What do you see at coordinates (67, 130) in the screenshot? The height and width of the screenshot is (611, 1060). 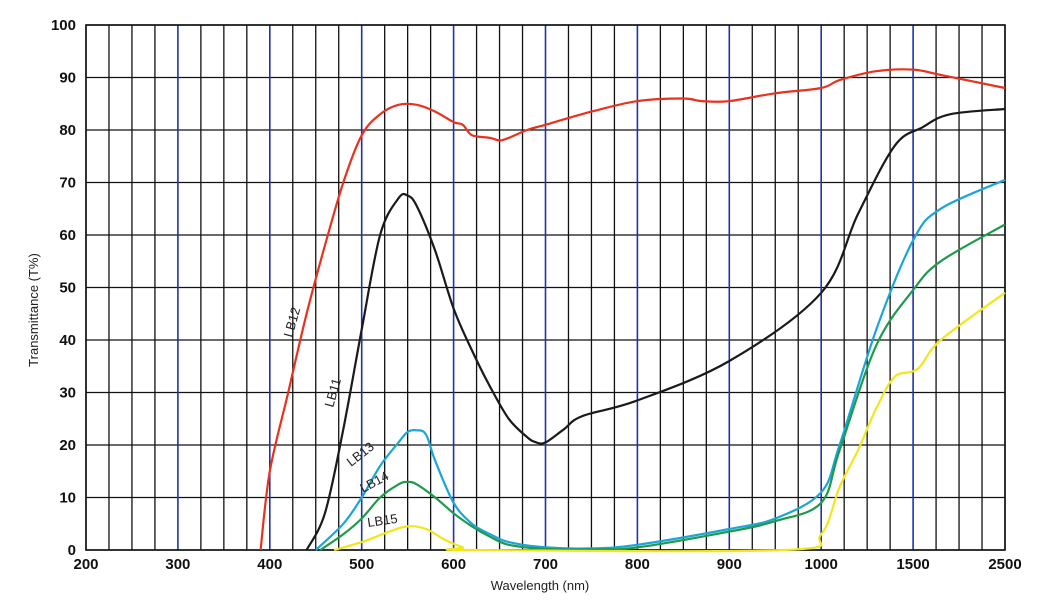 I see `y-tick-label: 80` at bounding box center [67, 130].